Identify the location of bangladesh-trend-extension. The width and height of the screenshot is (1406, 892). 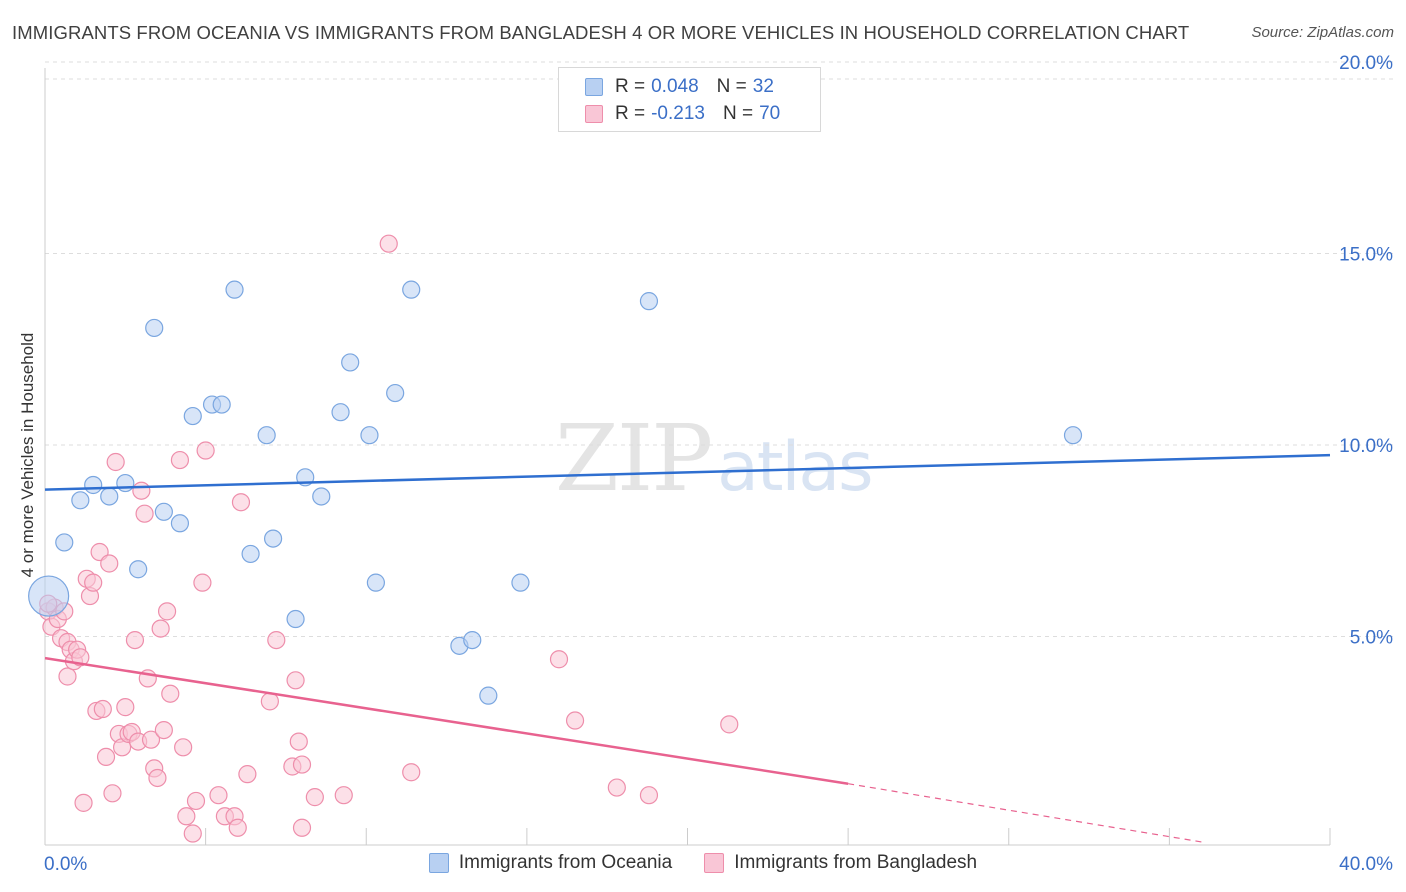
(1025, 813).